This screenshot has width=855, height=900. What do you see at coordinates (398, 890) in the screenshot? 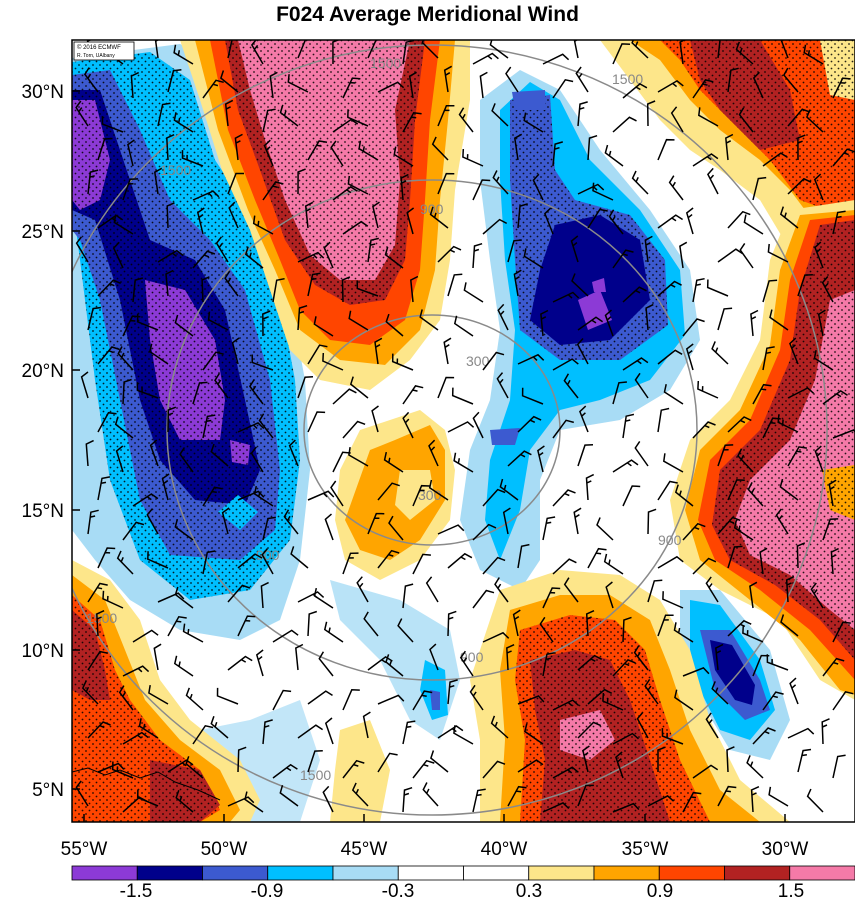
I see `colorbar-label: -0.3` at bounding box center [398, 890].